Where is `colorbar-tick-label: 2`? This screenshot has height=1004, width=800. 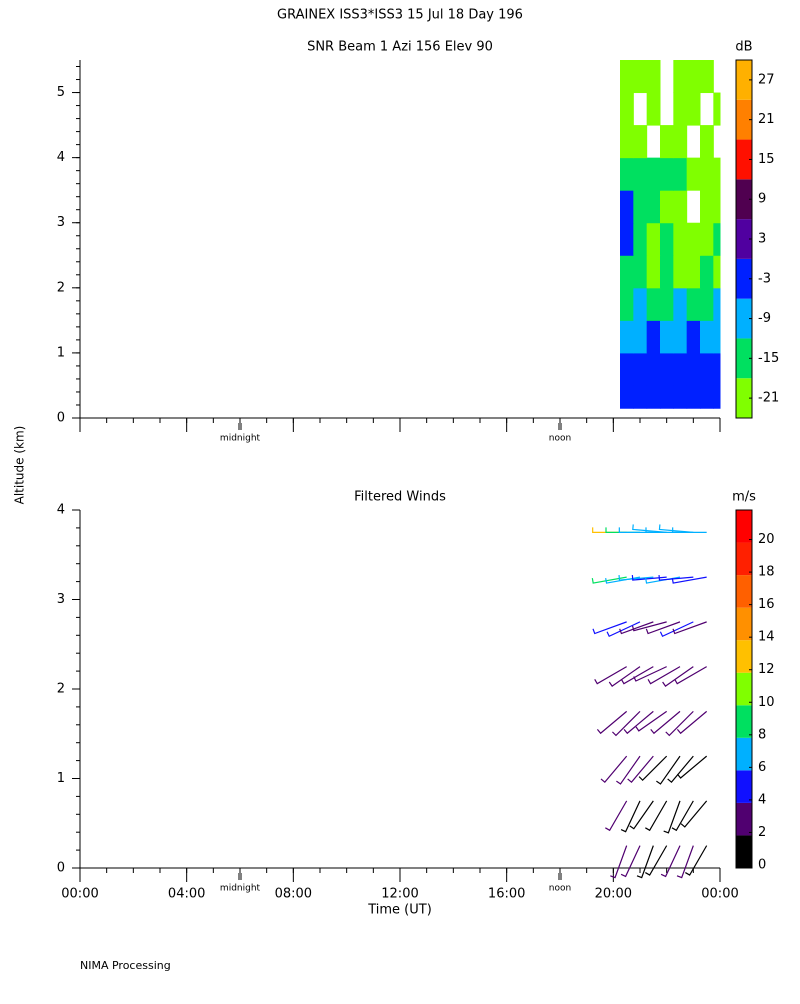 colorbar-tick-label: 2 is located at coordinates (762, 832).